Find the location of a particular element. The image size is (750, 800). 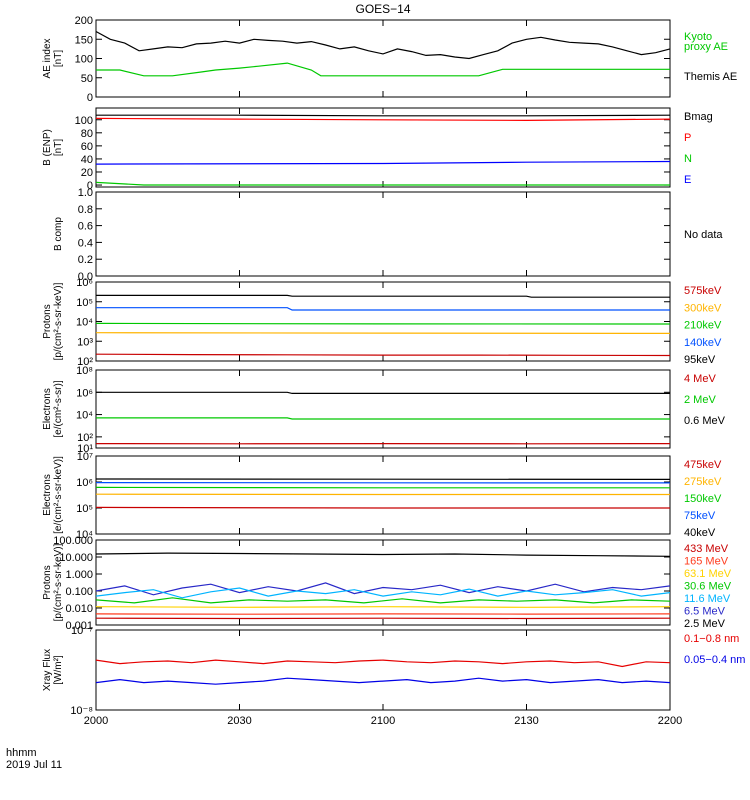

y-tick-label: 10⁵ is located at coordinates (84, 303).